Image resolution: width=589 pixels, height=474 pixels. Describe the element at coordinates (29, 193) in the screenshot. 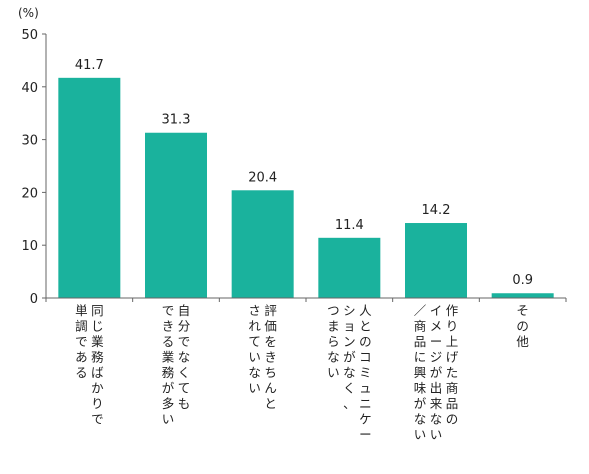

I see `y-tick-label: 20` at that location.